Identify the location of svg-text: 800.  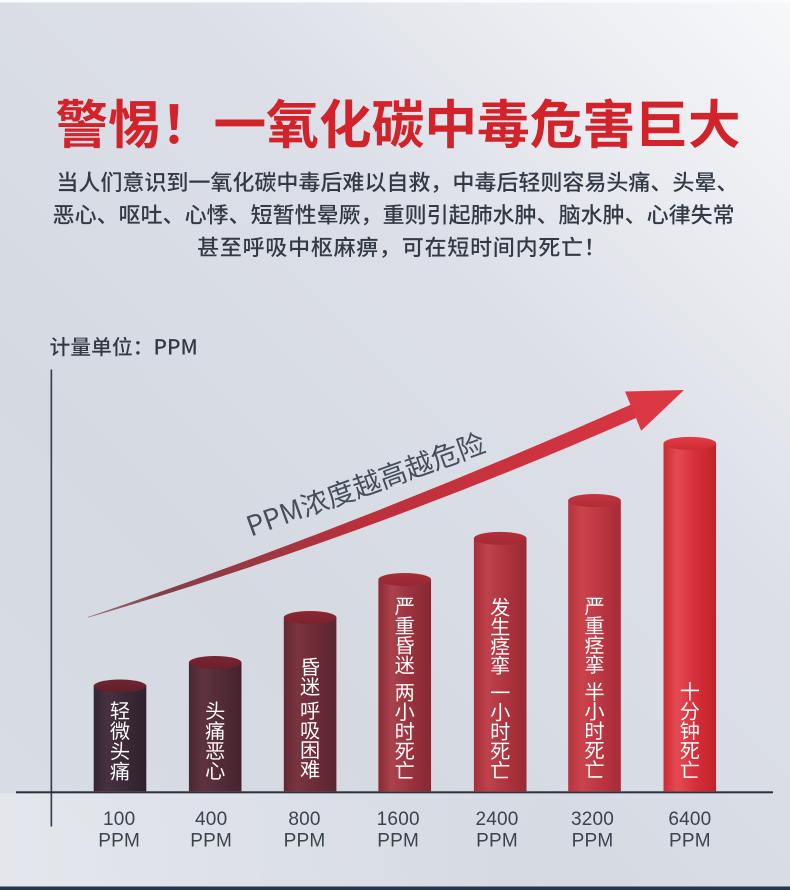
(304, 819).